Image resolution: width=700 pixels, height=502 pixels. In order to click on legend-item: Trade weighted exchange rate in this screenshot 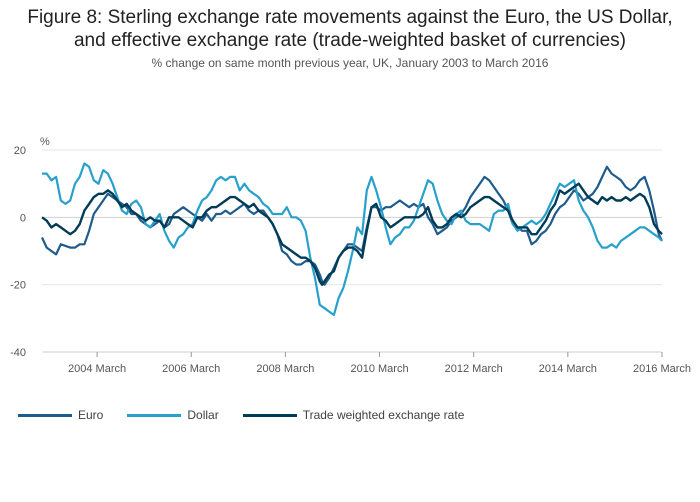, I will do `click(353, 415)`.